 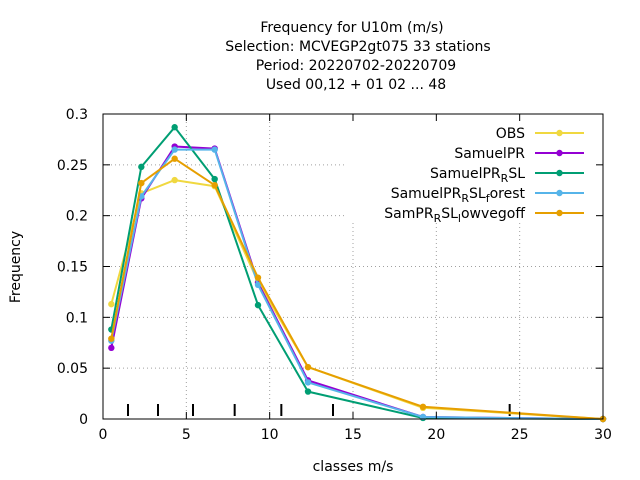 I want to click on title-line-4: Used 00,12 + 01 02 ... 48, so click(x=356, y=85).